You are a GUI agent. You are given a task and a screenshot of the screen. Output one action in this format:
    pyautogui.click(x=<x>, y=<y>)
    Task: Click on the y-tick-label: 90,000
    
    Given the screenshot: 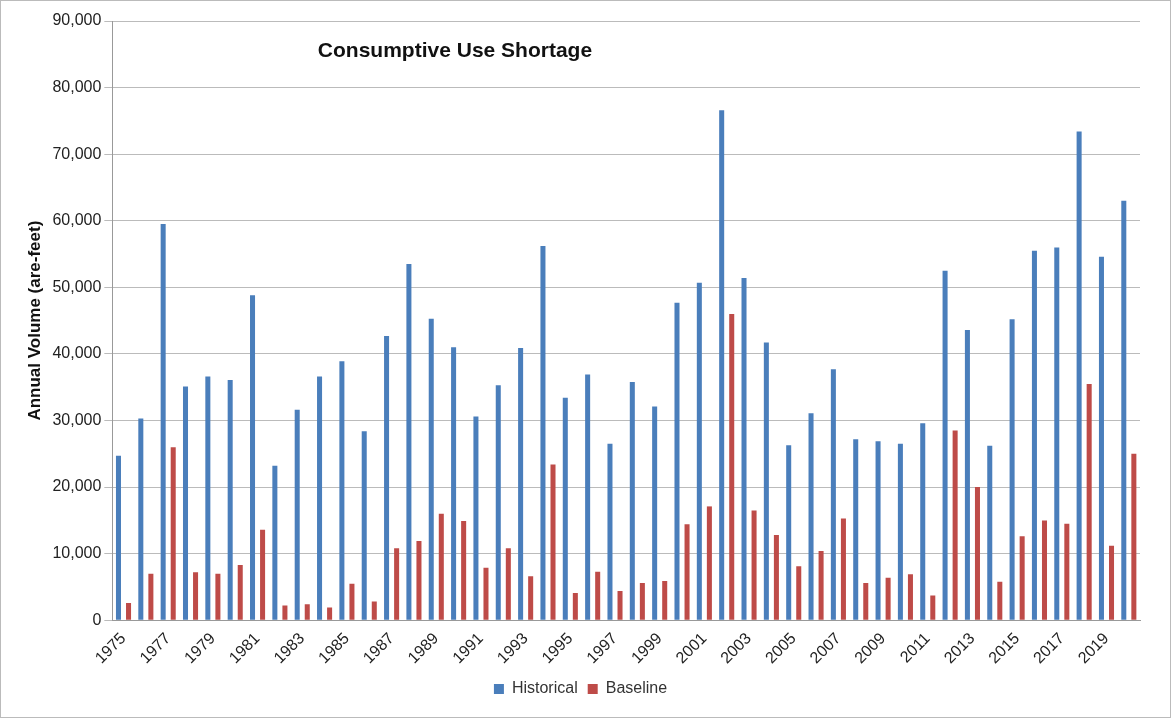 What is the action you would take?
    pyautogui.click(x=77, y=20)
    